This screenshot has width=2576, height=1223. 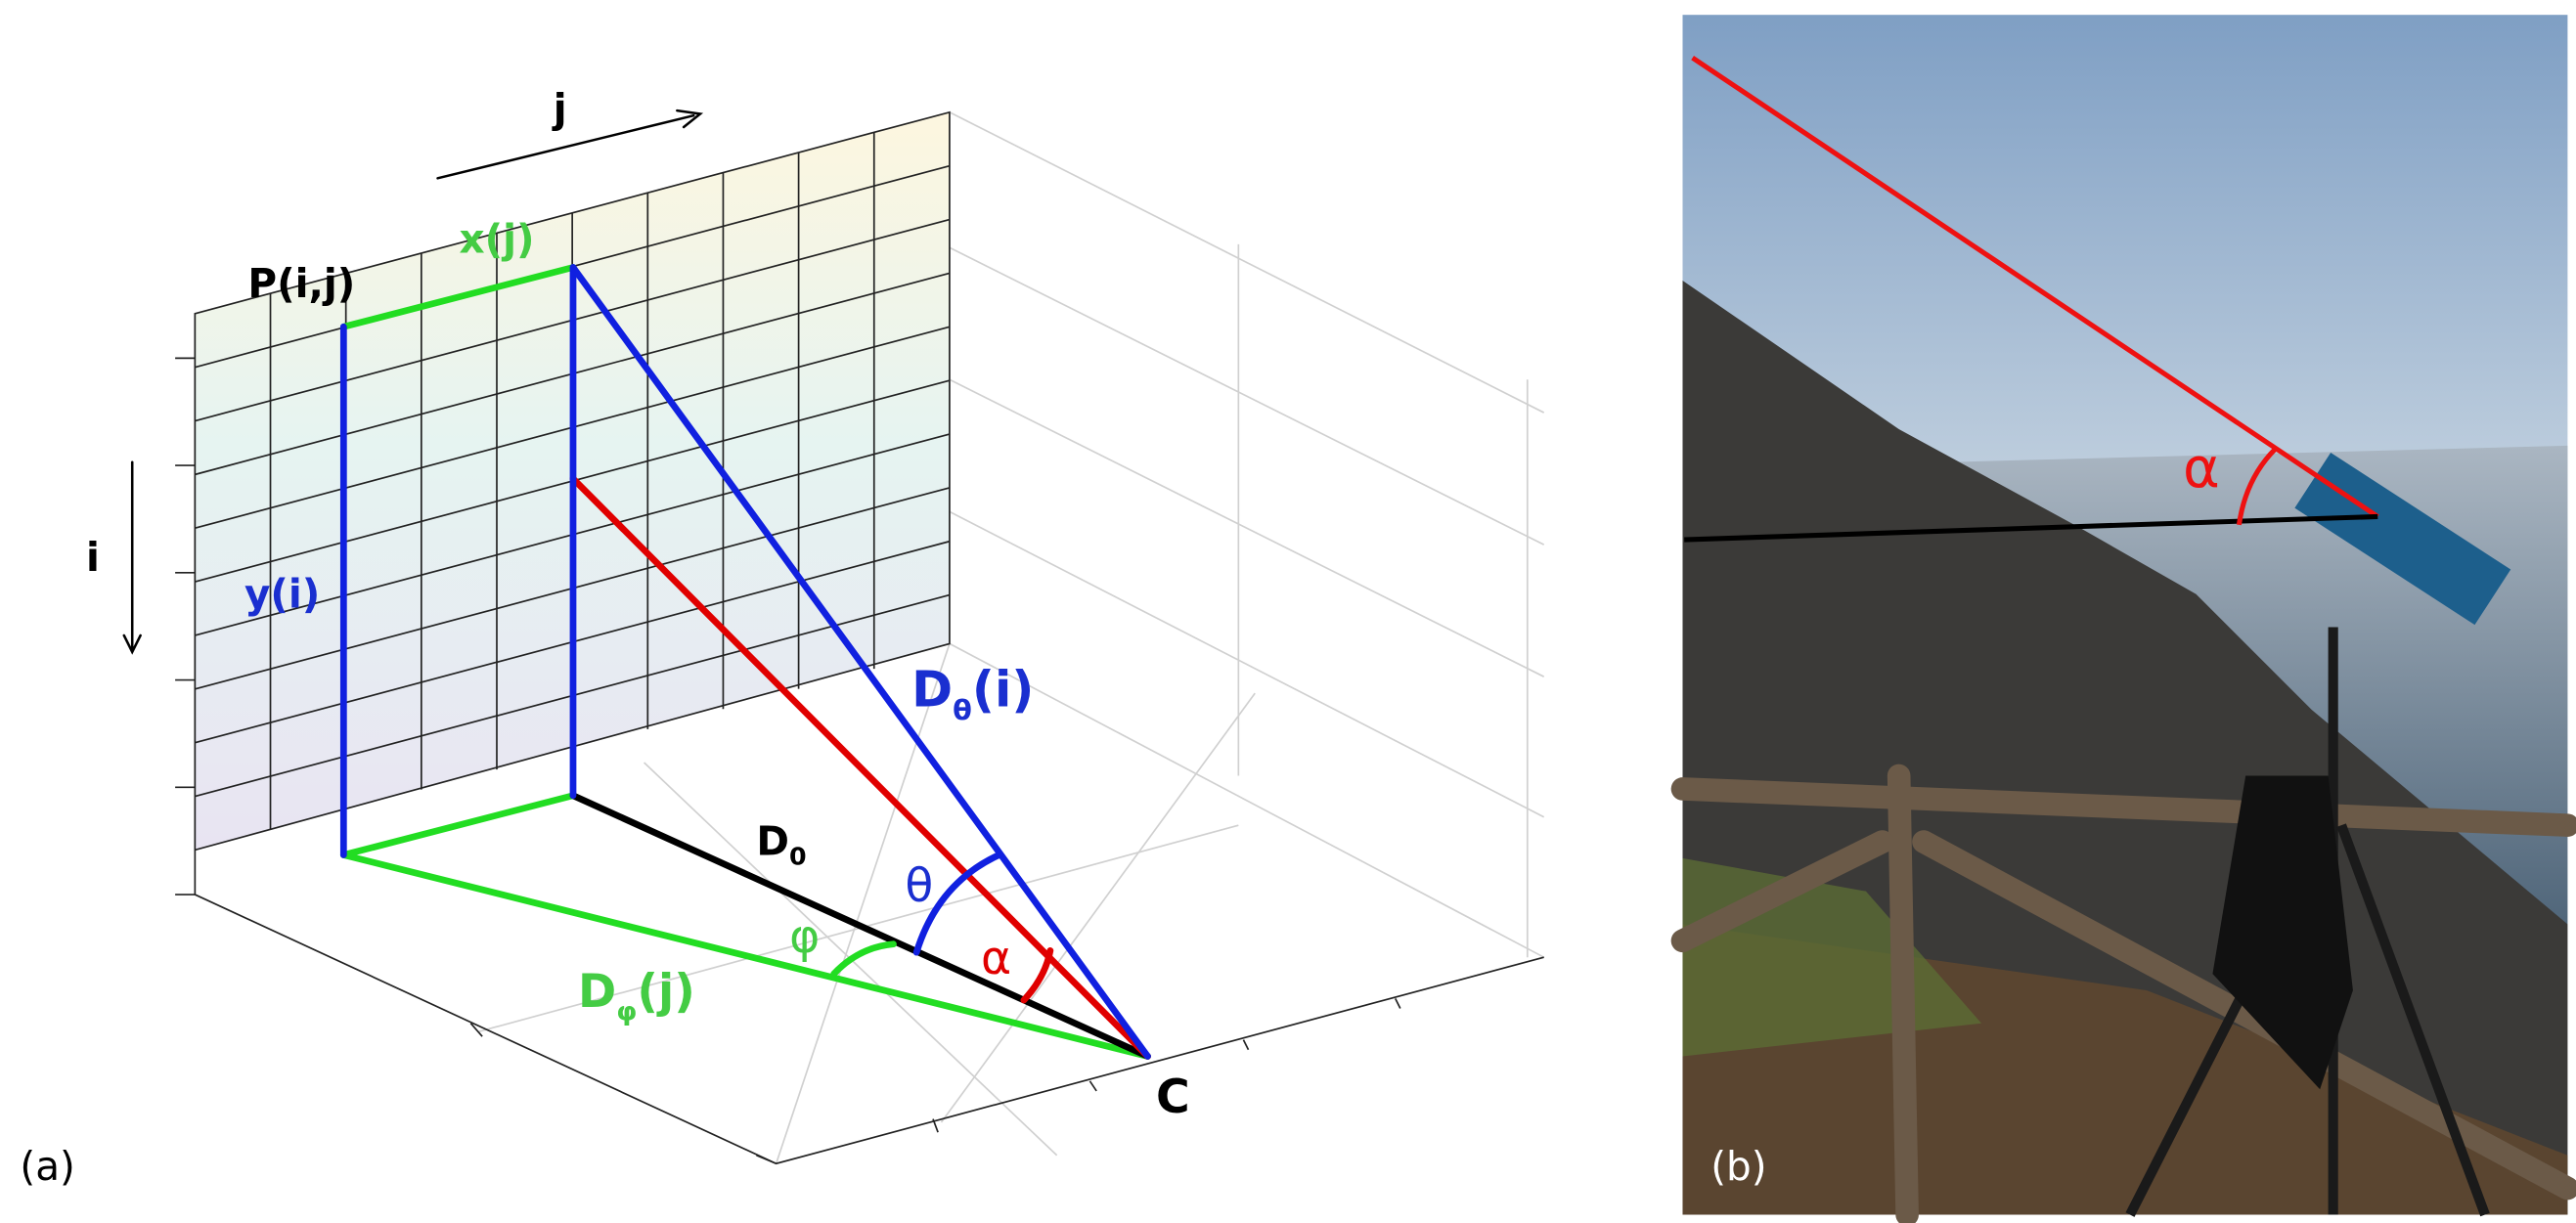 What do you see at coordinates (597, 992) in the screenshot?
I see `d-phi-base: D` at bounding box center [597, 992].